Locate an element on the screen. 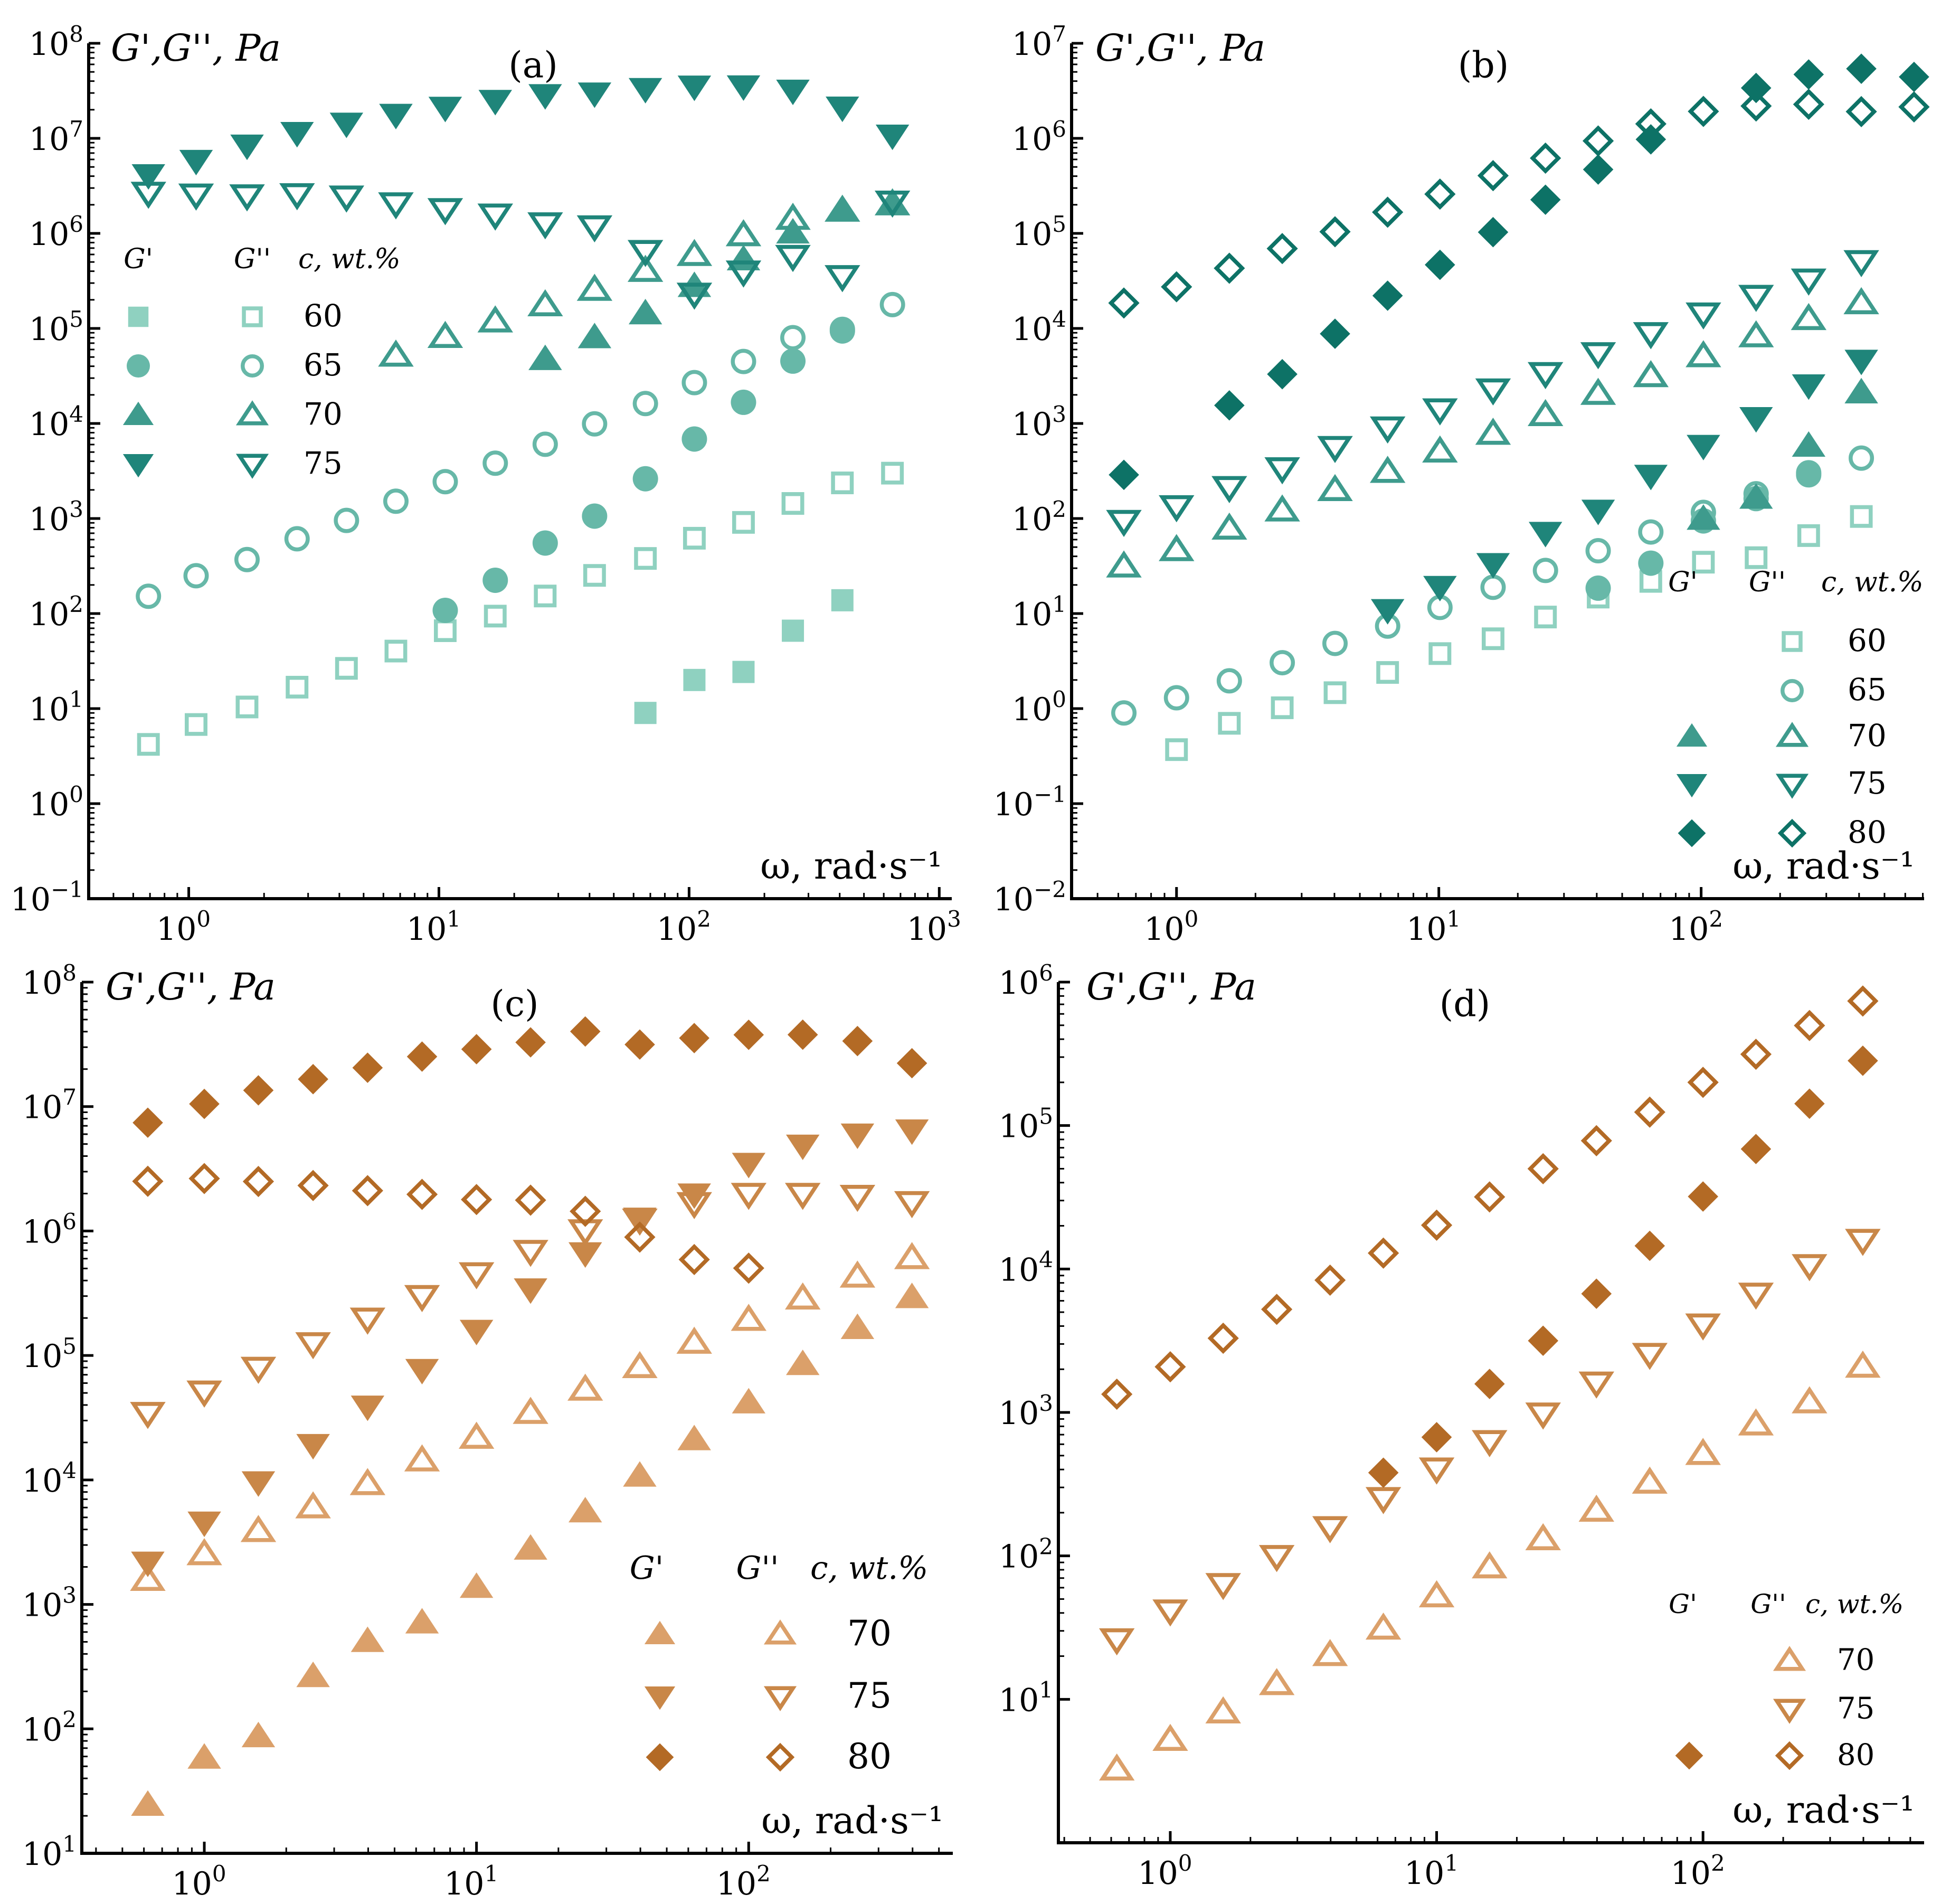 The width and height of the screenshot is (1941, 1904). y-tick-label: 10⁸ is located at coordinates (56, 42).